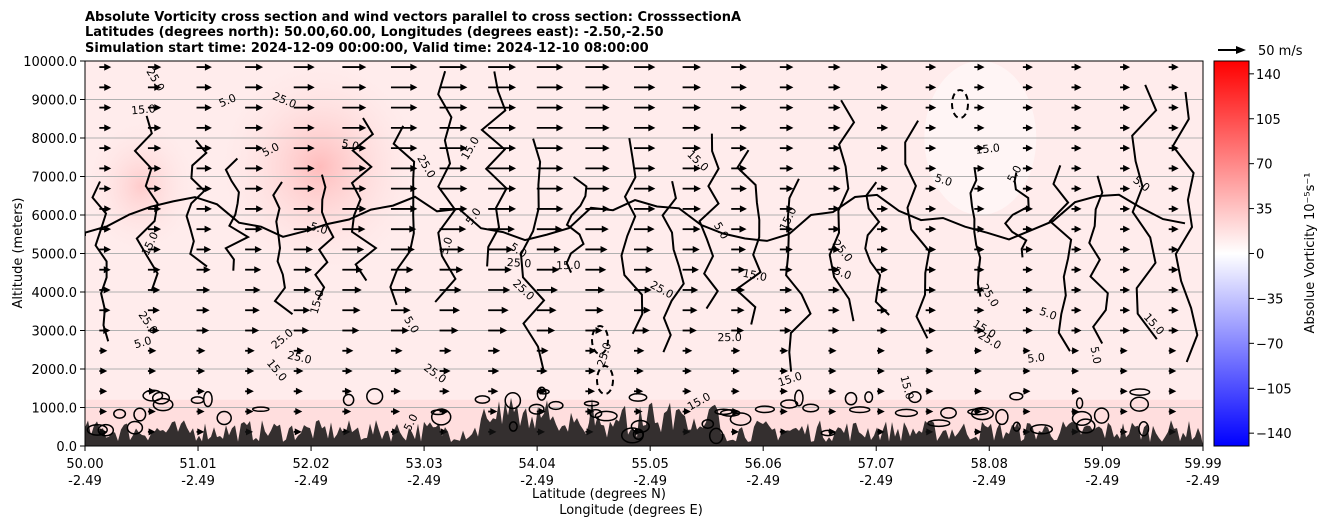  I want to click on y-tick-label: 10000.0, so click(50, 62).